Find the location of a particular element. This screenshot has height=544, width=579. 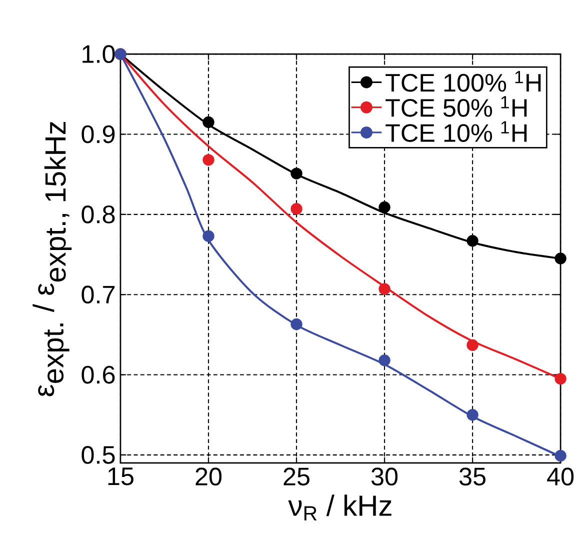

x-tick-label: 40 is located at coordinates (560, 477).